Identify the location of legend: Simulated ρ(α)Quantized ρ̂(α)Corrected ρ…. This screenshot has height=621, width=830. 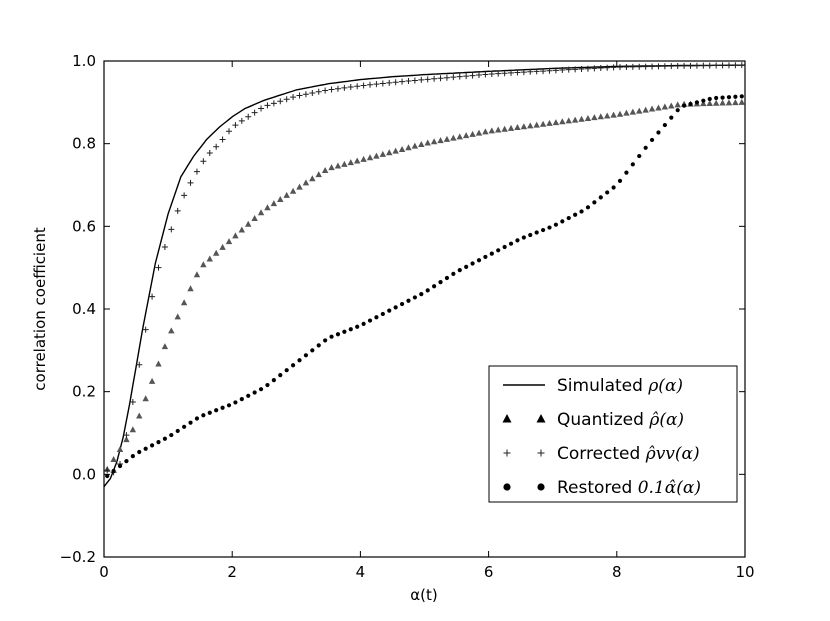
(613, 434).